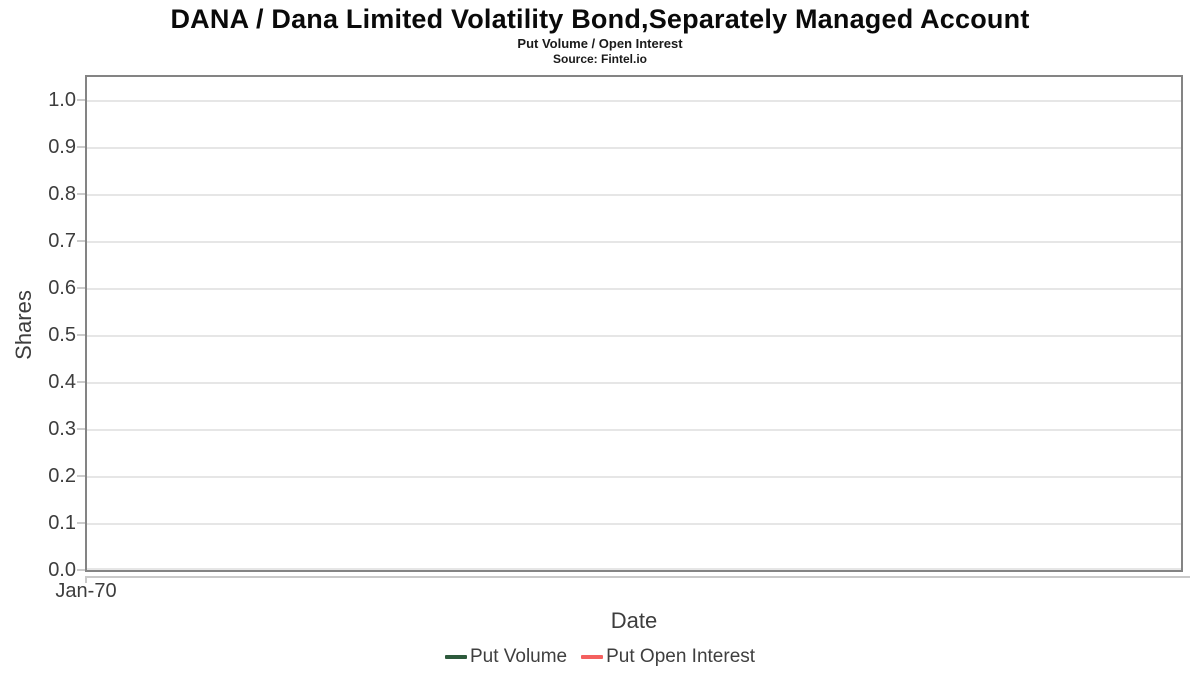 The width and height of the screenshot is (1200, 675). Describe the element at coordinates (62, 100) in the screenshot. I see `y-tick-label: 1.0` at that location.